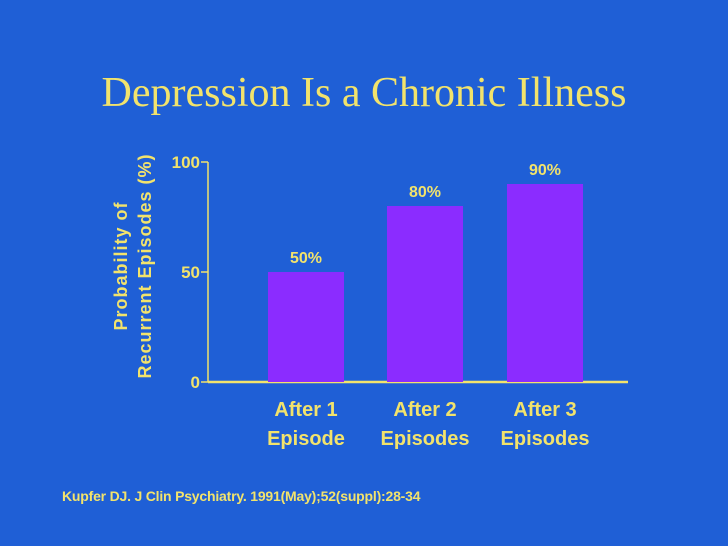  Describe the element at coordinates (306, 258) in the screenshot. I see `data-label: 50%` at that location.